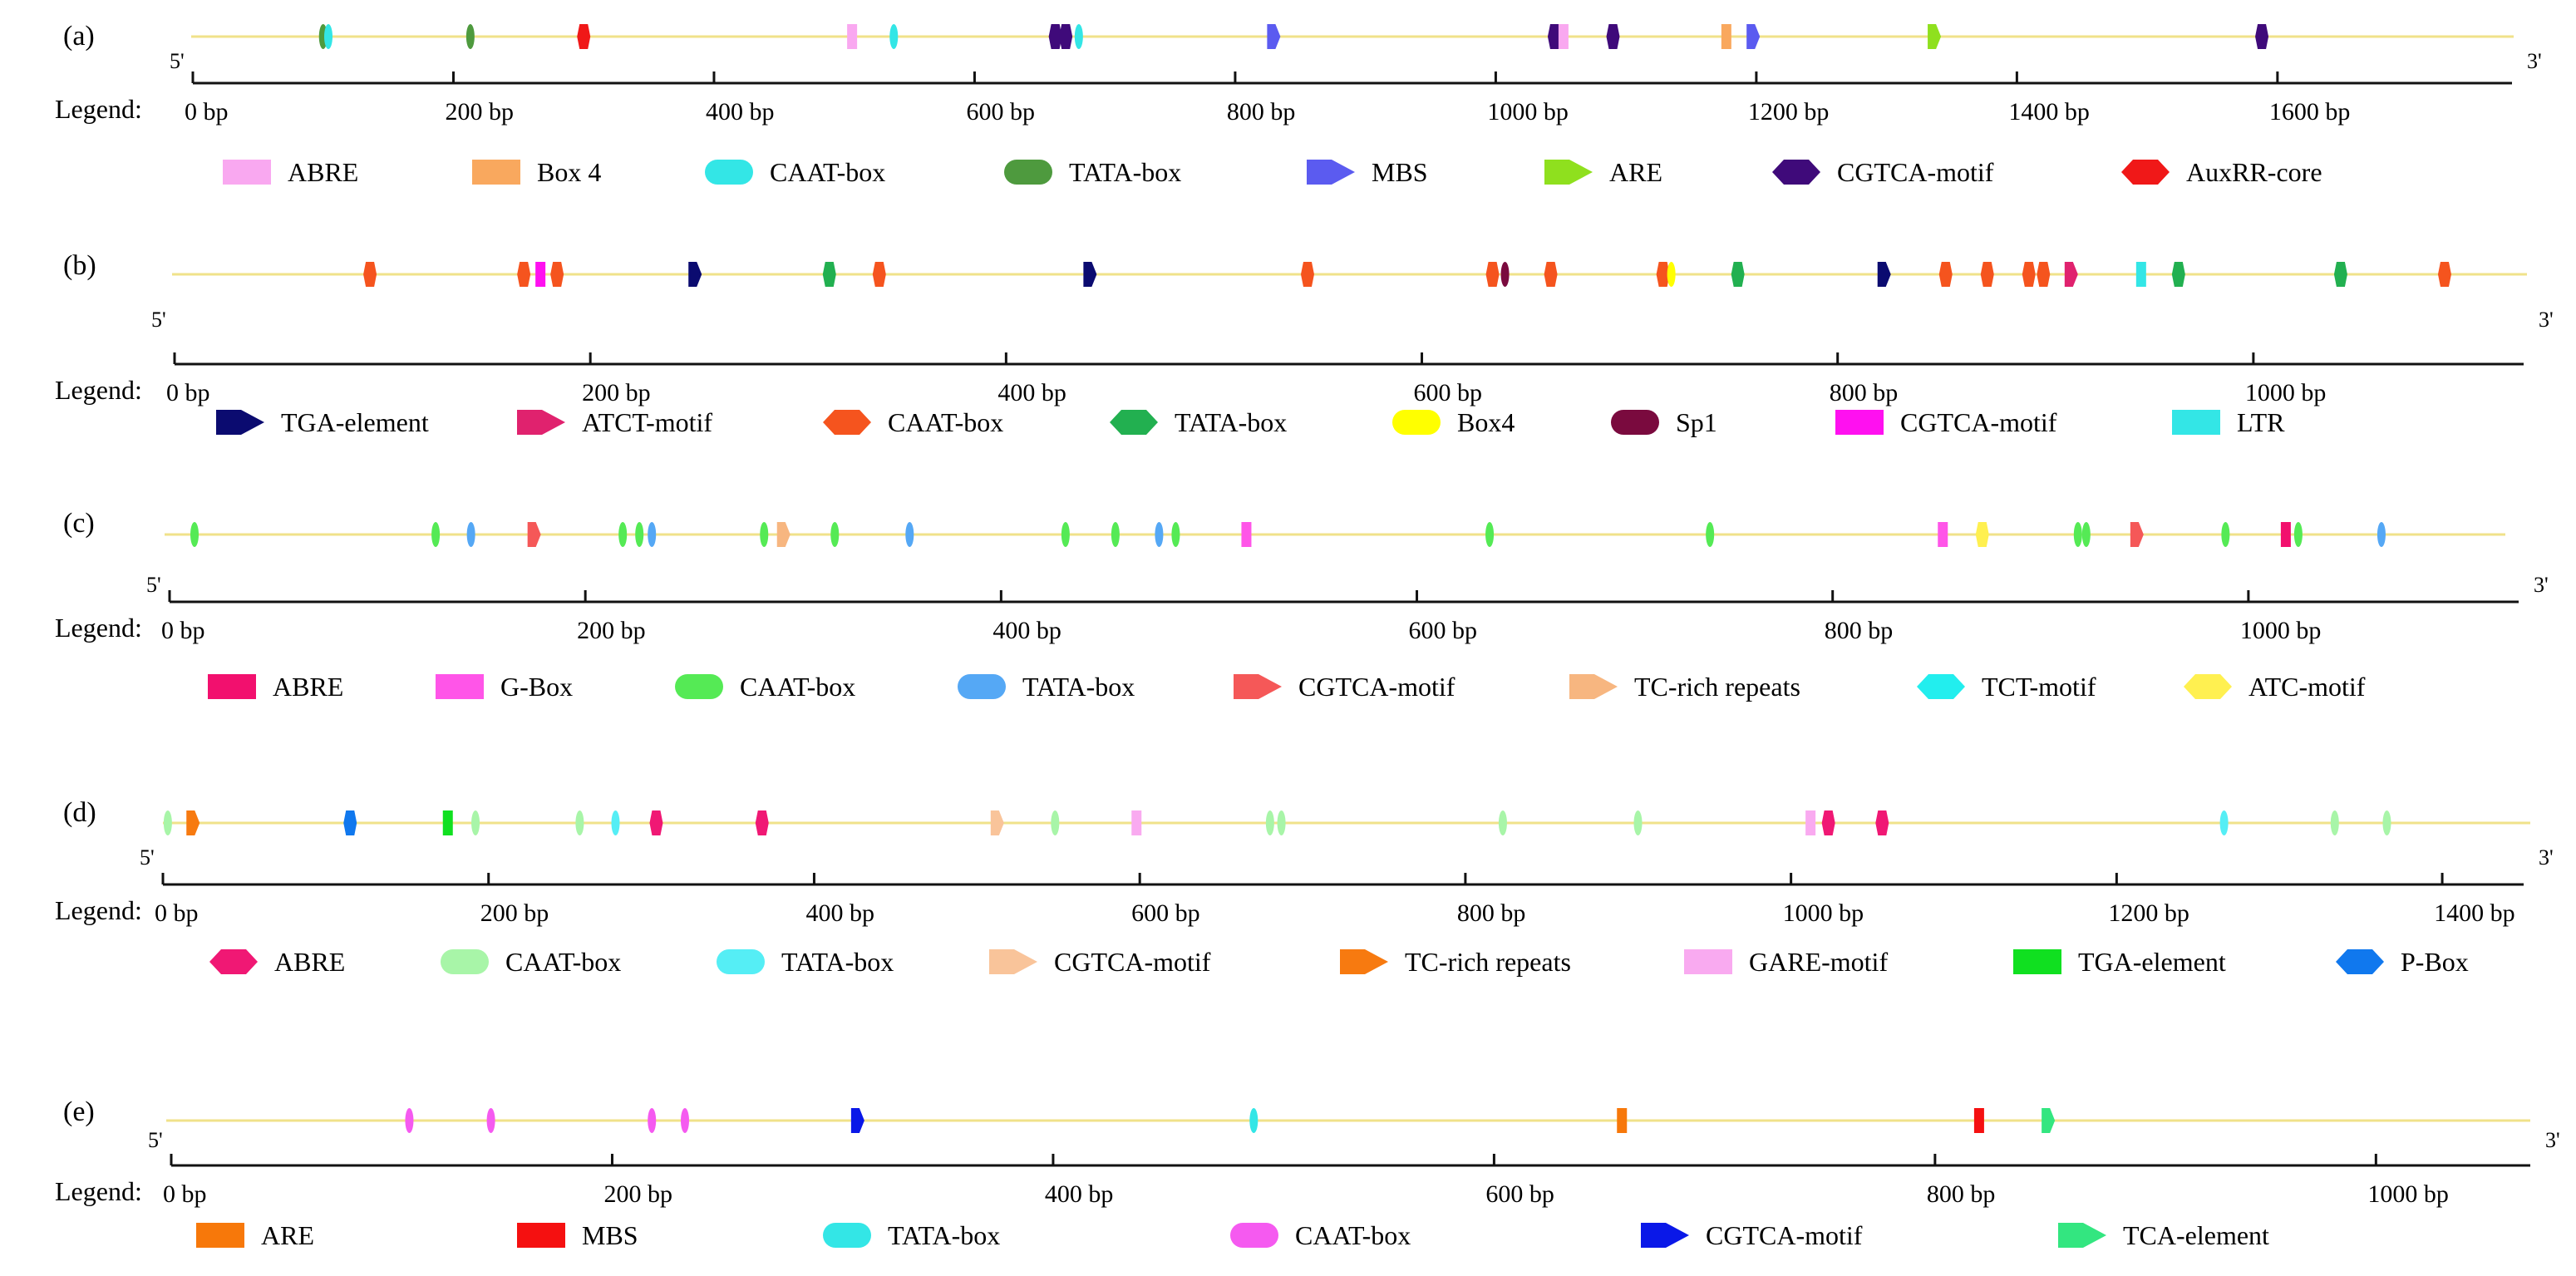 Image resolution: width=2576 pixels, height=1276 pixels. What do you see at coordinates (740, 112) in the screenshot?
I see `tick-label: 400 bp` at bounding box center [740, 112].